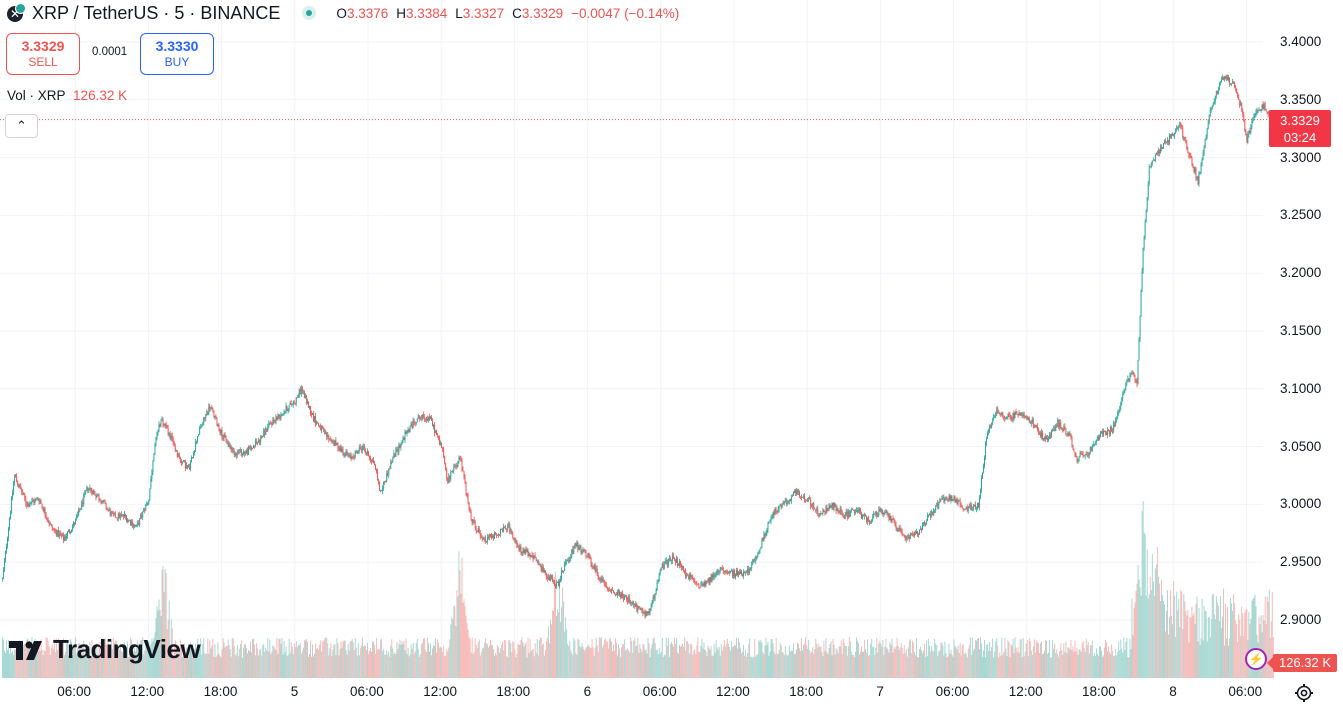  Describe the element at coordinates (36, 95) in the screenshot. I see `volume-legend-label: Vol · XRP` at that location.